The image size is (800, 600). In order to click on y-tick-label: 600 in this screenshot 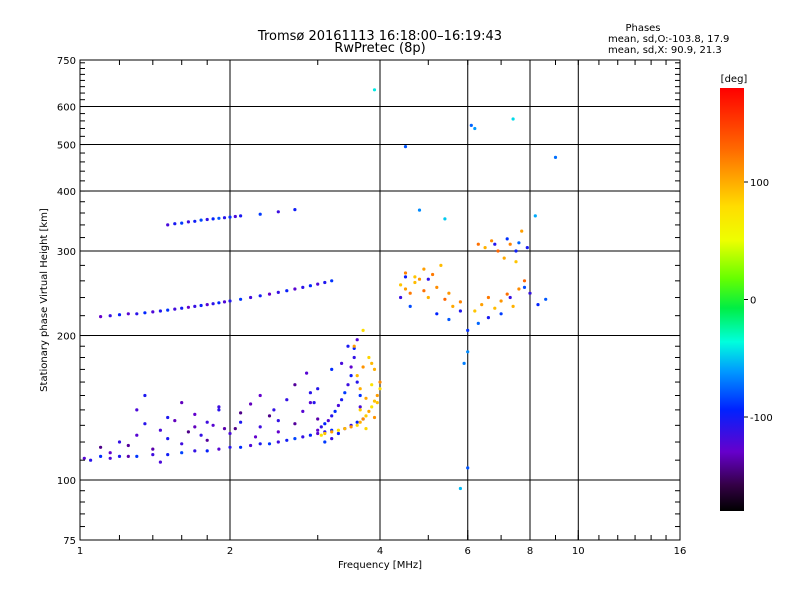, I will do `click(66, 108)`.